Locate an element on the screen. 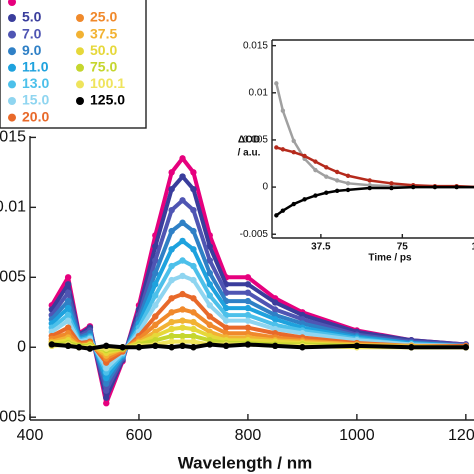  y-tick-label: 0 is located at coordinates (21, 346).